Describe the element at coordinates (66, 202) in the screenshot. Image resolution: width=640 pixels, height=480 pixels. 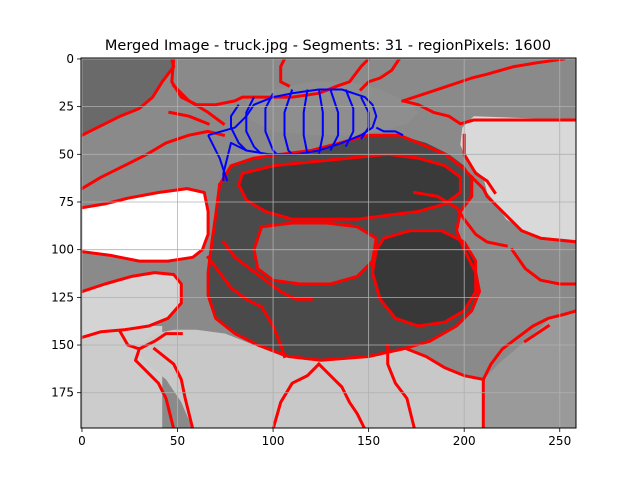
I see `y-tick-label-3: 75` at that location.